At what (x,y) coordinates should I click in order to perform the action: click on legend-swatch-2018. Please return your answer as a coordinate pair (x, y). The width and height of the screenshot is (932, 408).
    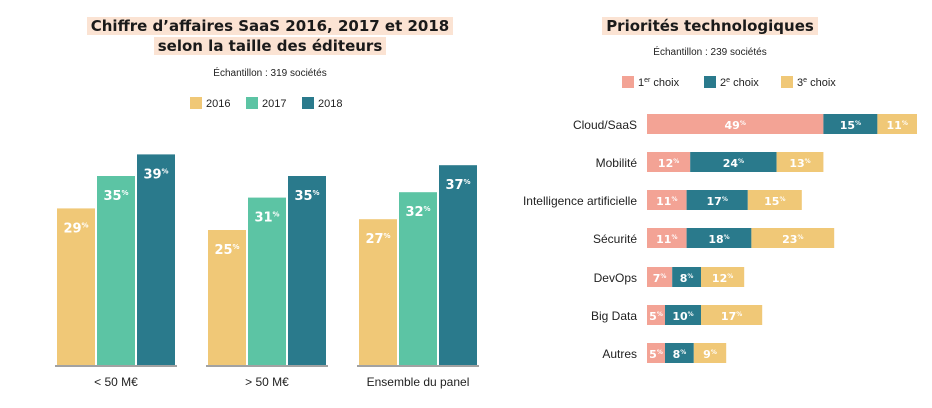
    Looking at the image, I should click on (308, 103).